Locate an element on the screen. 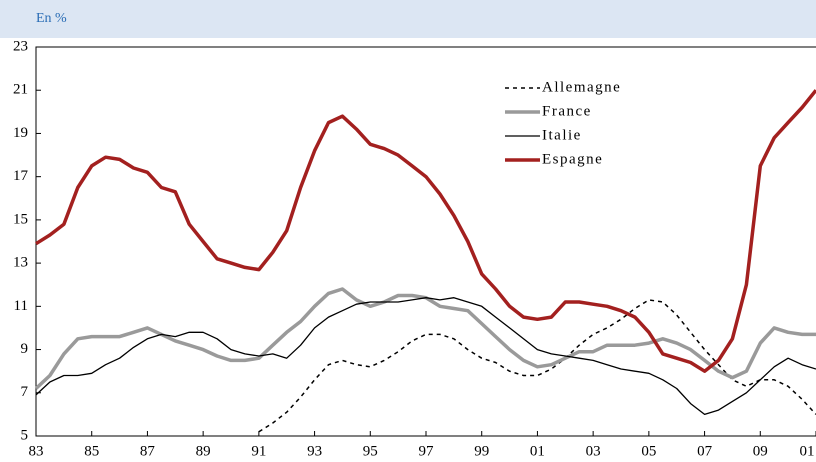 The width and height of the screenshot is (816, 462). legend-label: Italie is located at coordinates (562, 135).